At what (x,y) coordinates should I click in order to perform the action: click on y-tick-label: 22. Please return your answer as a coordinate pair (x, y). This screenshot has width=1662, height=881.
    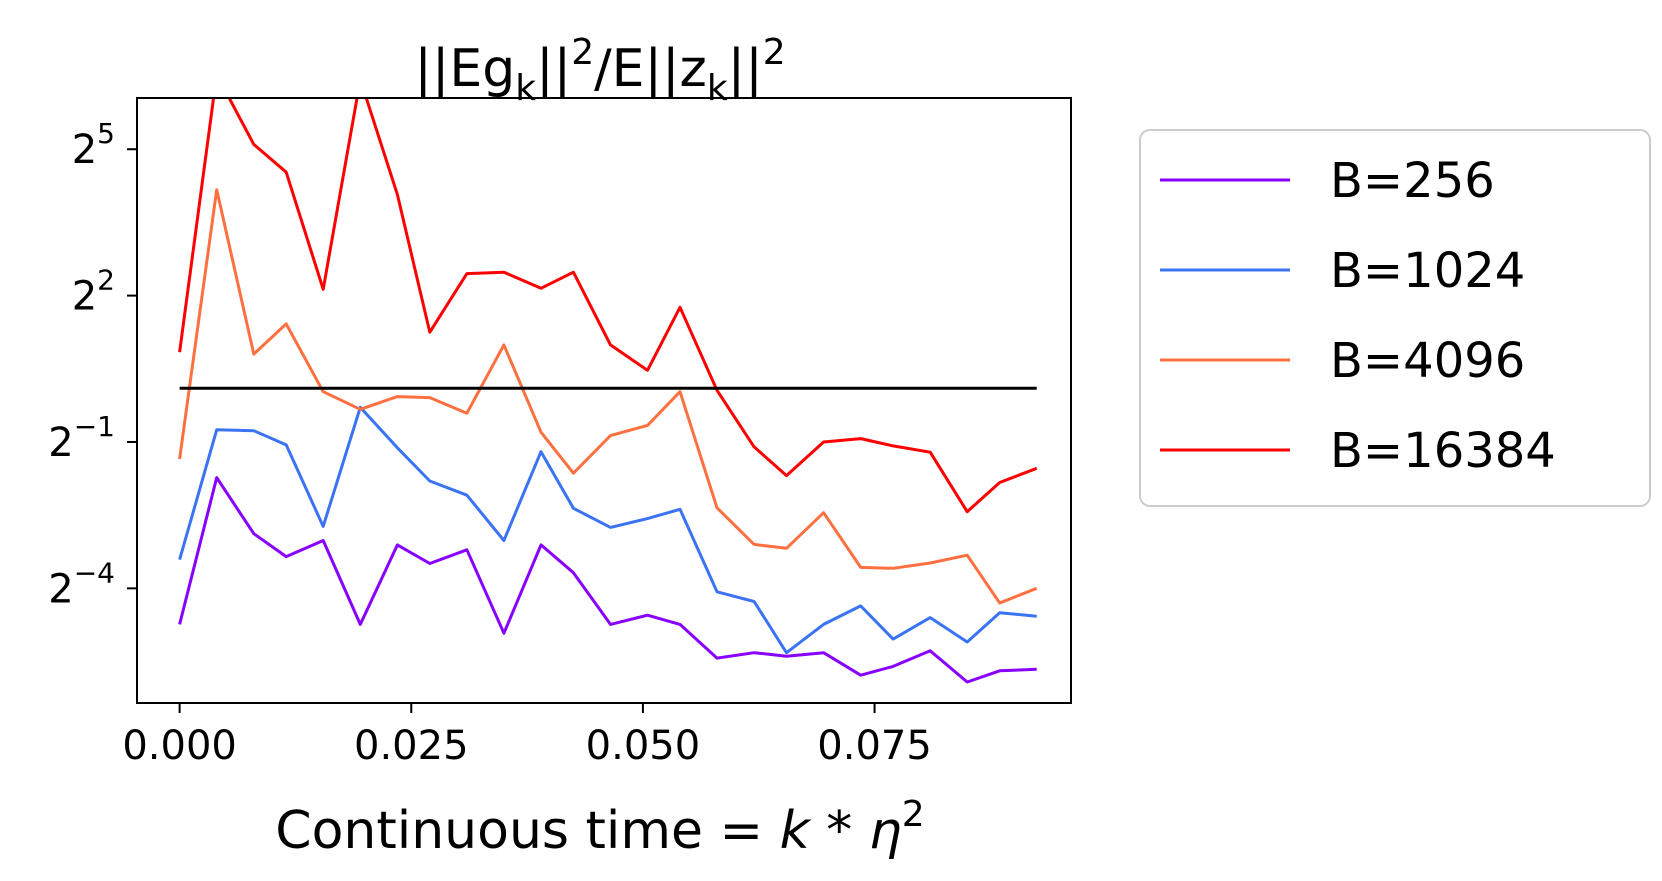
    Looking at the image, I should click on (93, 292).